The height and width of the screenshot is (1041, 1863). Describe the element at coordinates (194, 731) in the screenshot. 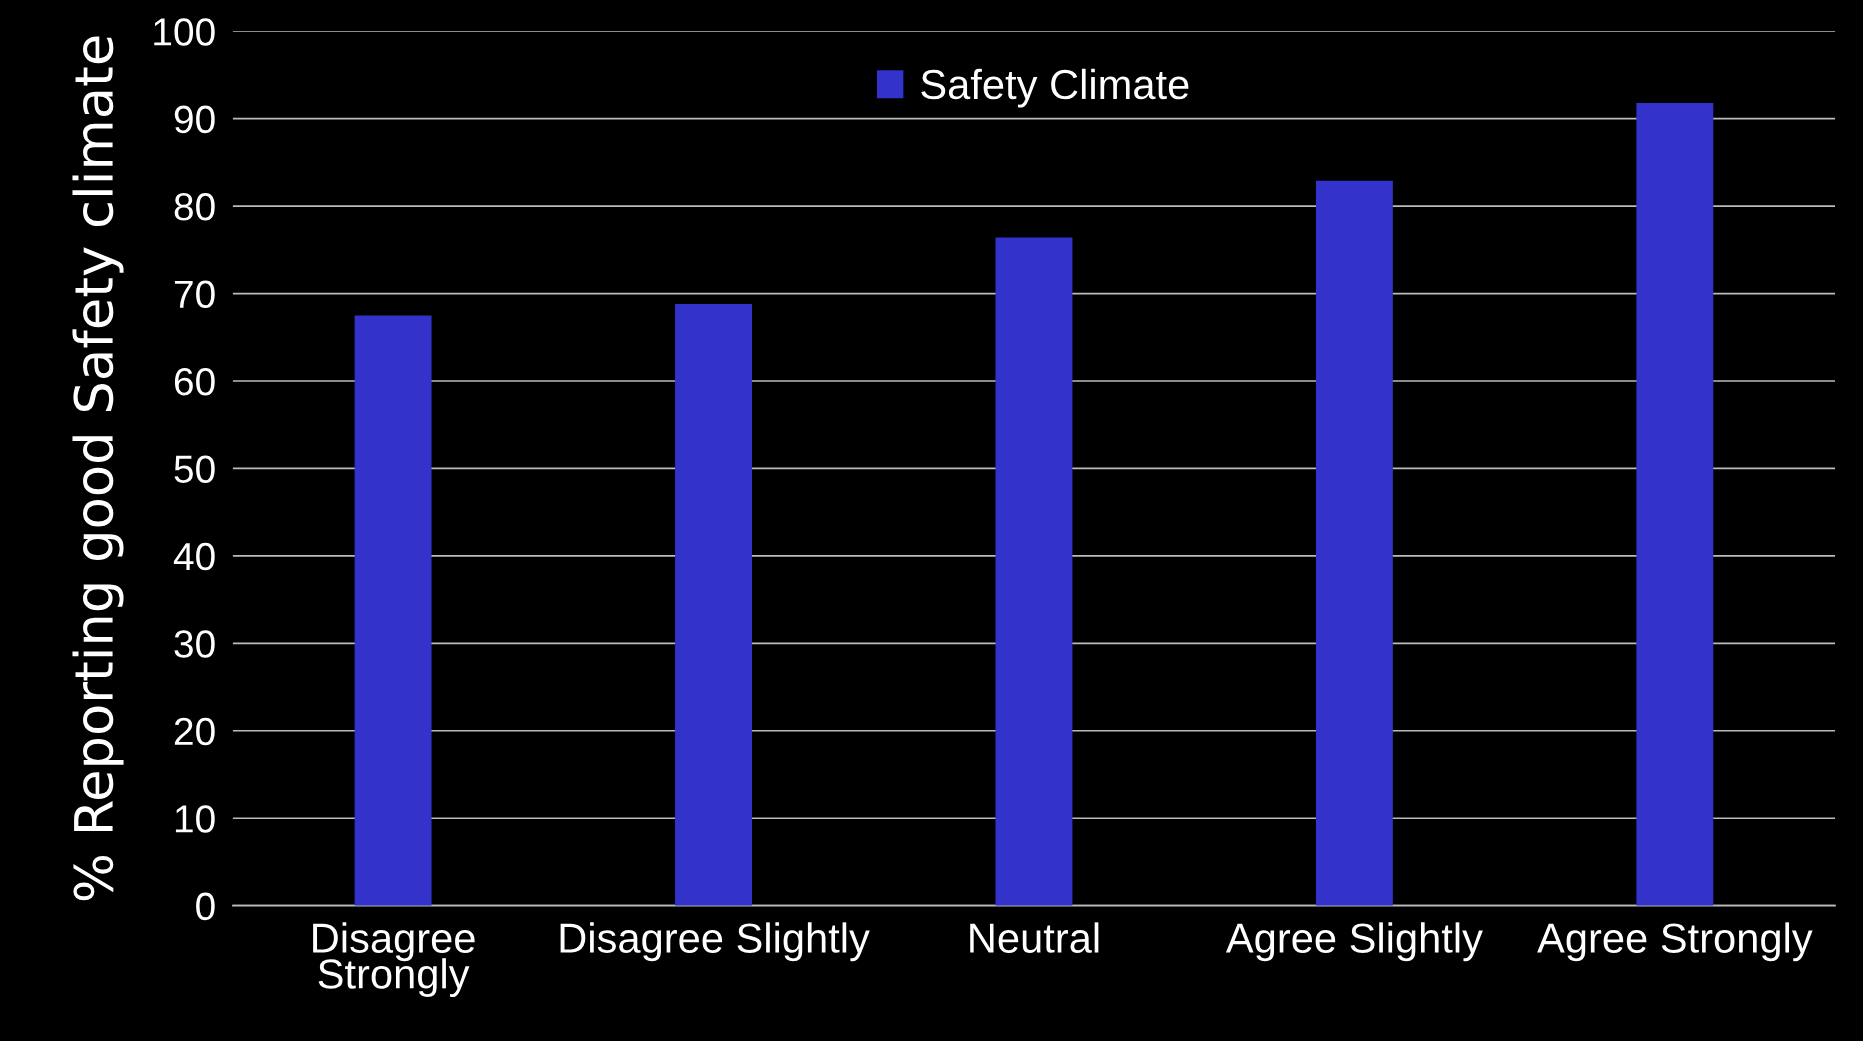

I see `y-tick-label: 20` at that location.